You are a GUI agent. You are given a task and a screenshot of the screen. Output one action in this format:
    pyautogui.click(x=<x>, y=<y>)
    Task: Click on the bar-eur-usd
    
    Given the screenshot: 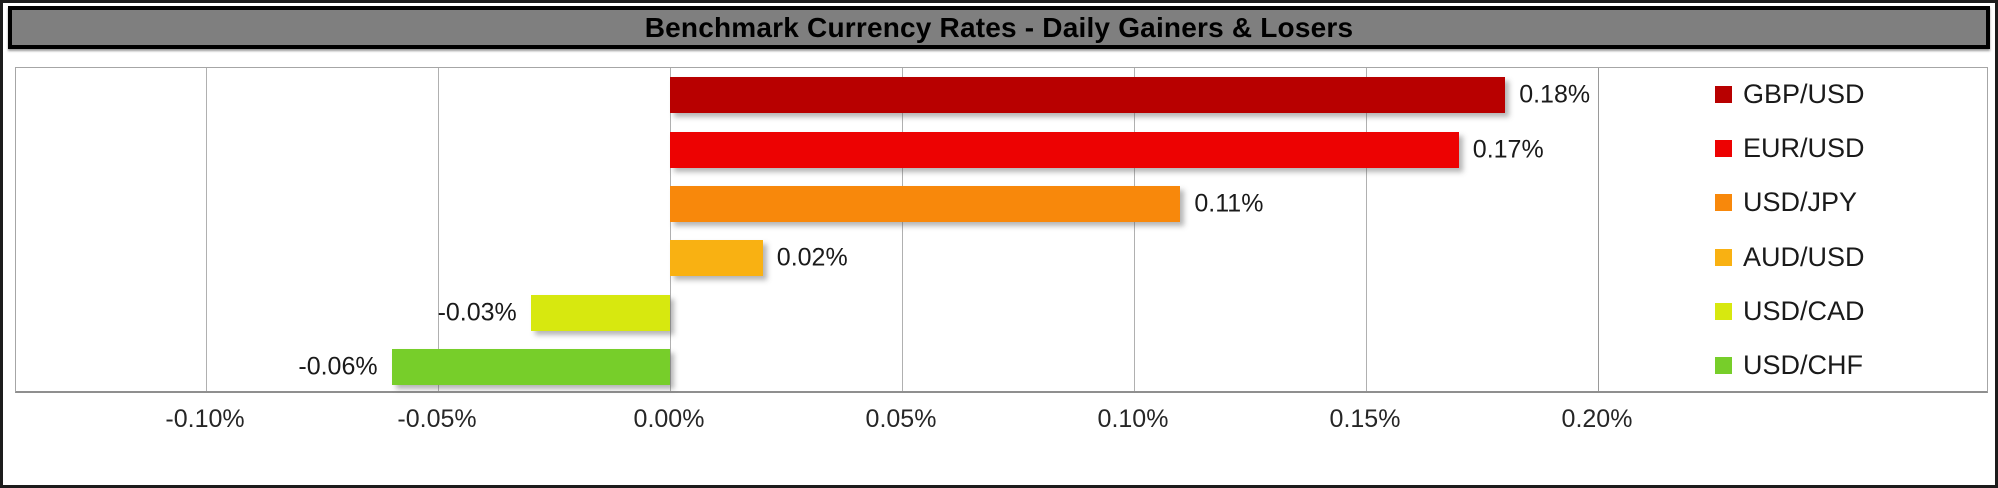 What is the action you would take?
    pyautogui.click(x=1064, y=149)
    